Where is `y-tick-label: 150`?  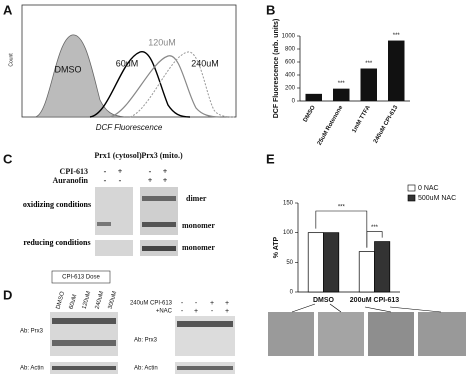 y-tick-label: 150 is located at coordinates (288, 204).